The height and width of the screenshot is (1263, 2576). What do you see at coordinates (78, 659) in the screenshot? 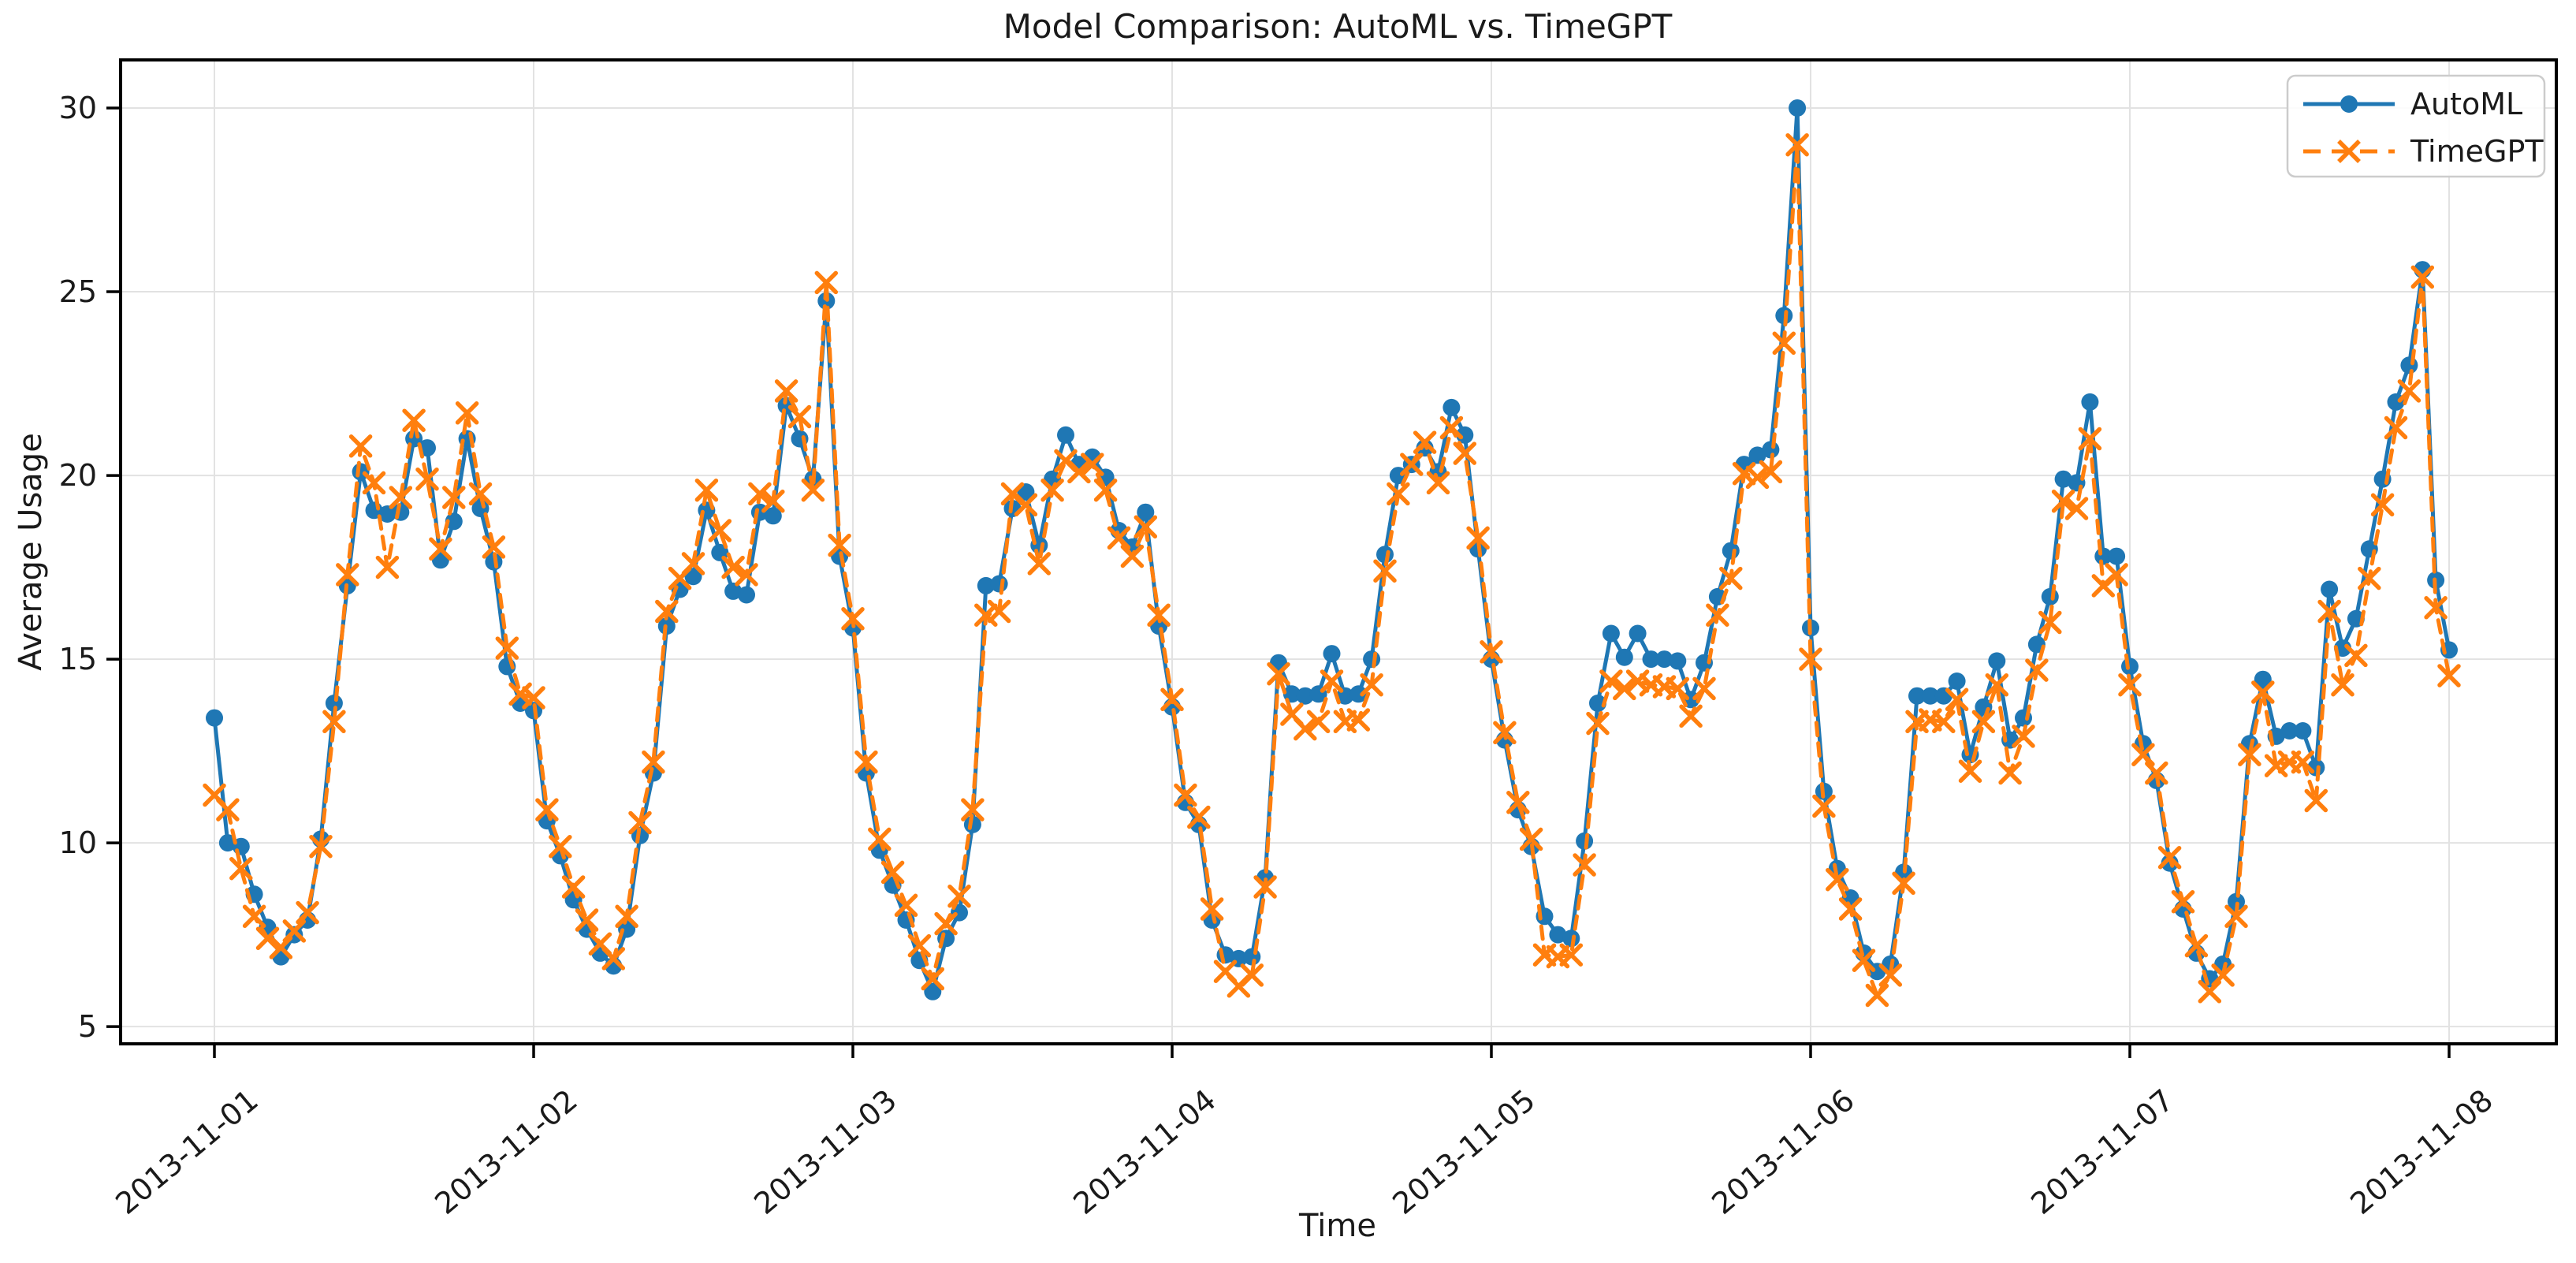
I see `y-tick-label: 15` at bounding box center [78, 659].